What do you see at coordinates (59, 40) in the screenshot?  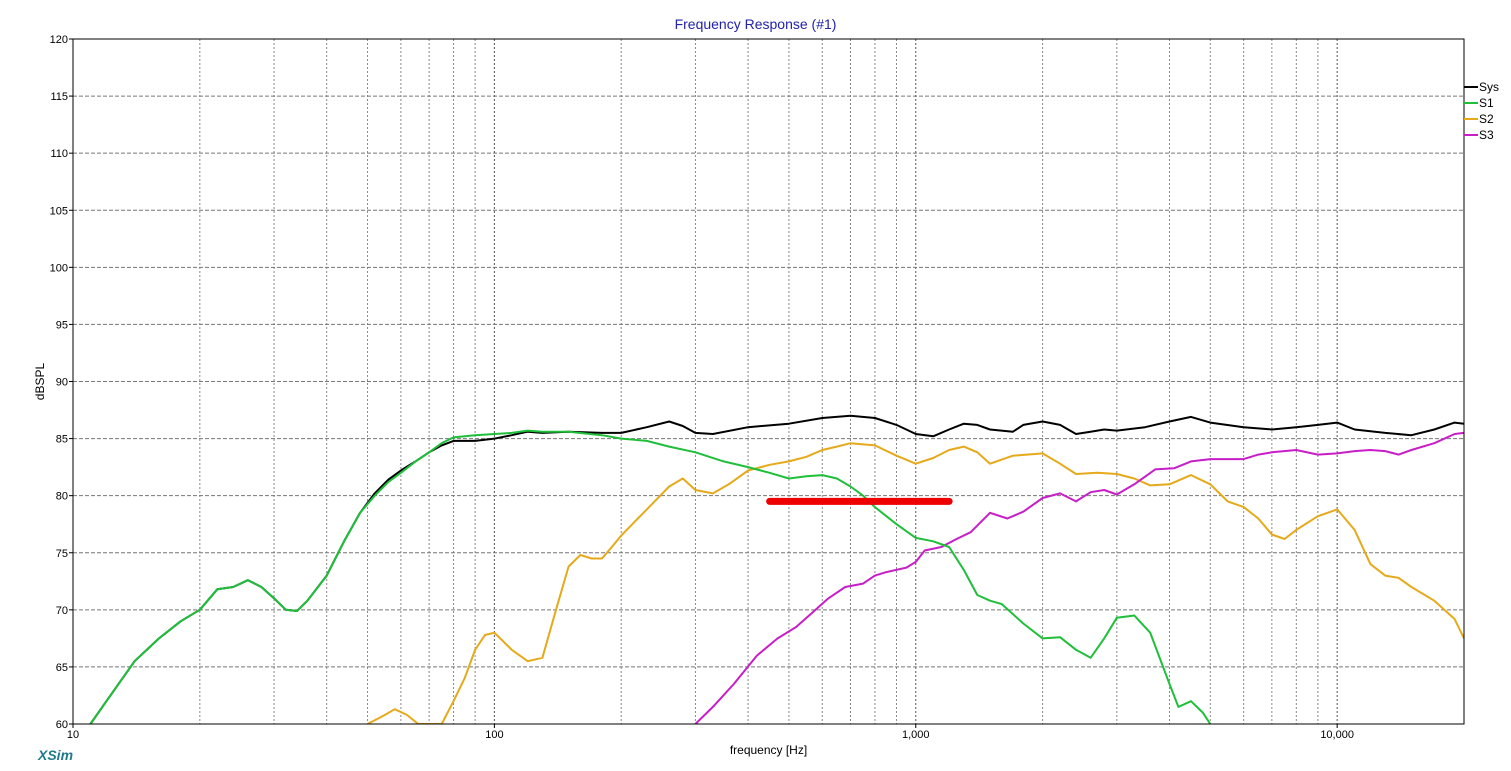 I see `y-tick-label: 120` at bounding box center [59, 40].